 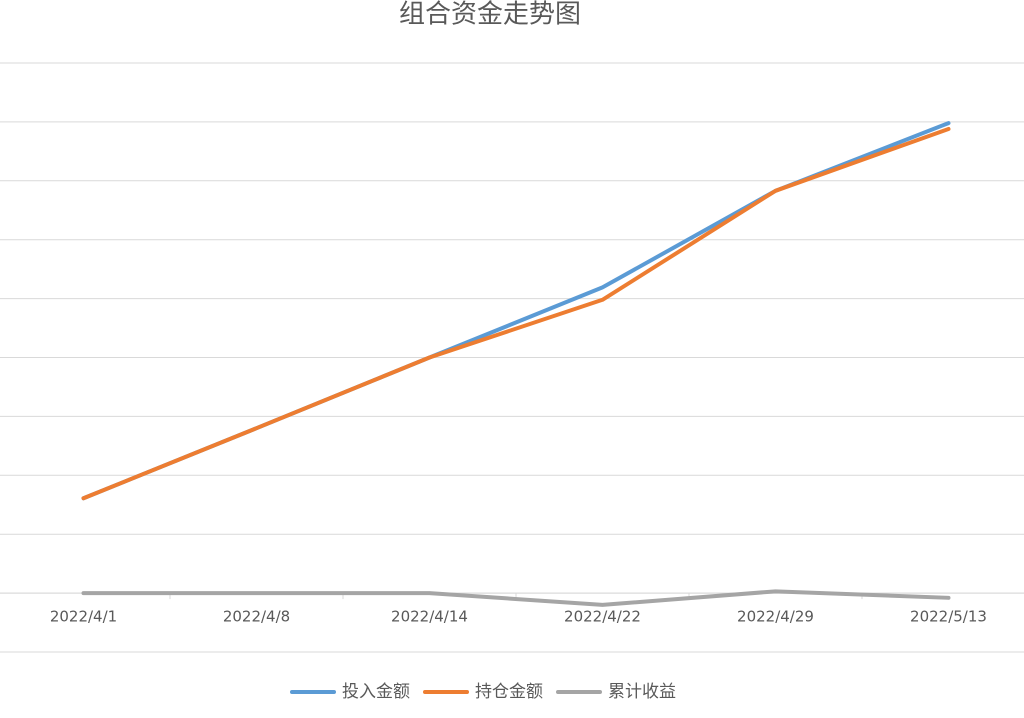 I want to click on series-line, so click(x=516, y=598).